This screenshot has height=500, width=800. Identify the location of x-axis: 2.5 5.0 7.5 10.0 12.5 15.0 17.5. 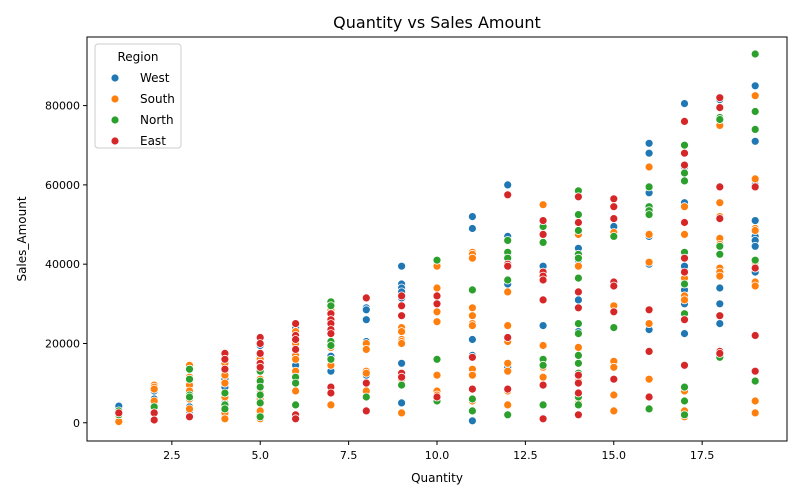
(438, 451).